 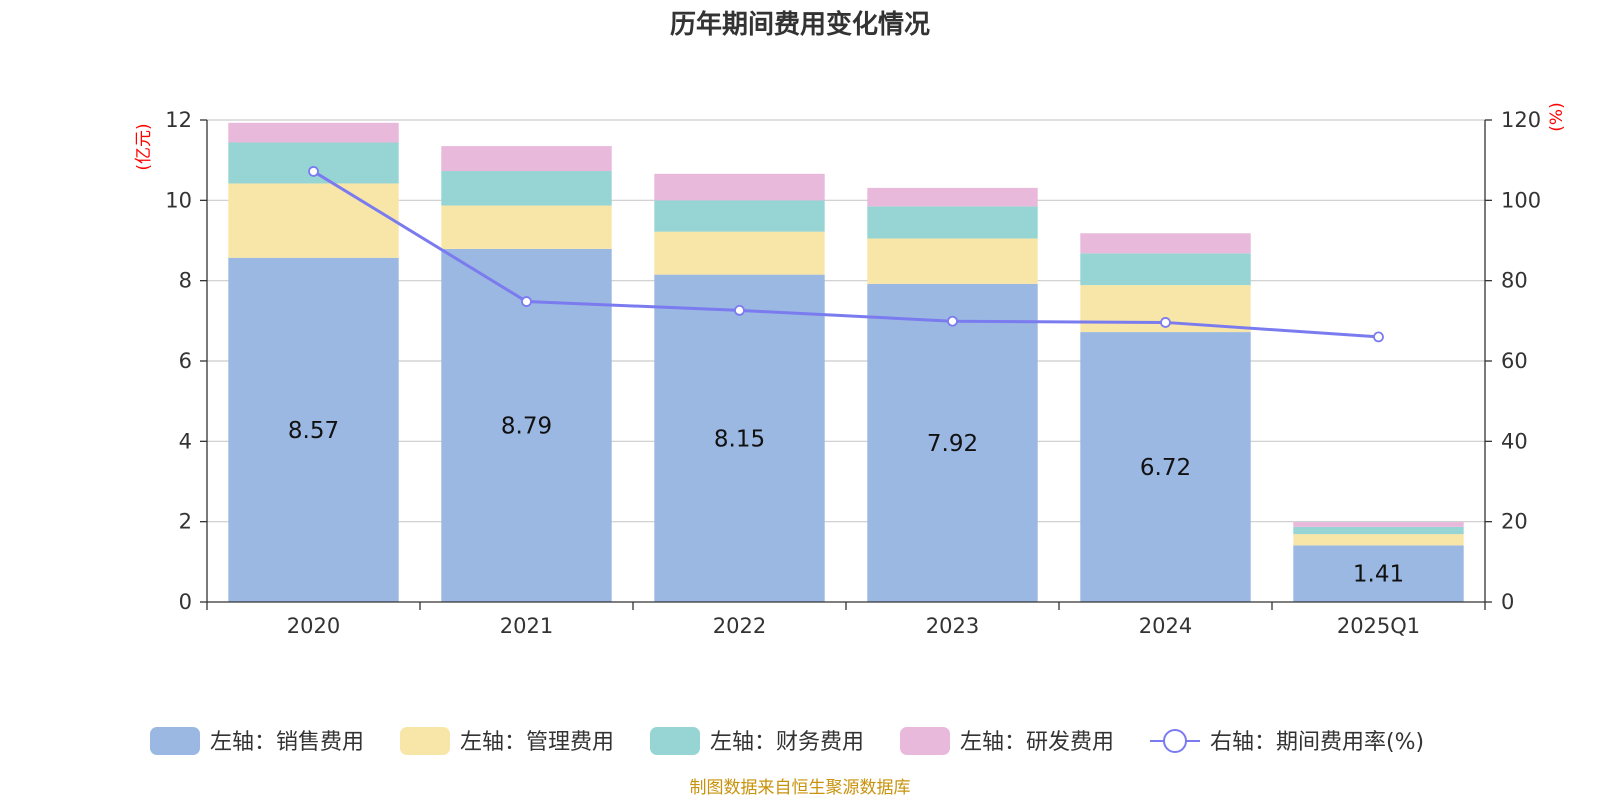 I want to click on bar-value-label: 8.57, so click(x=313, y=431).